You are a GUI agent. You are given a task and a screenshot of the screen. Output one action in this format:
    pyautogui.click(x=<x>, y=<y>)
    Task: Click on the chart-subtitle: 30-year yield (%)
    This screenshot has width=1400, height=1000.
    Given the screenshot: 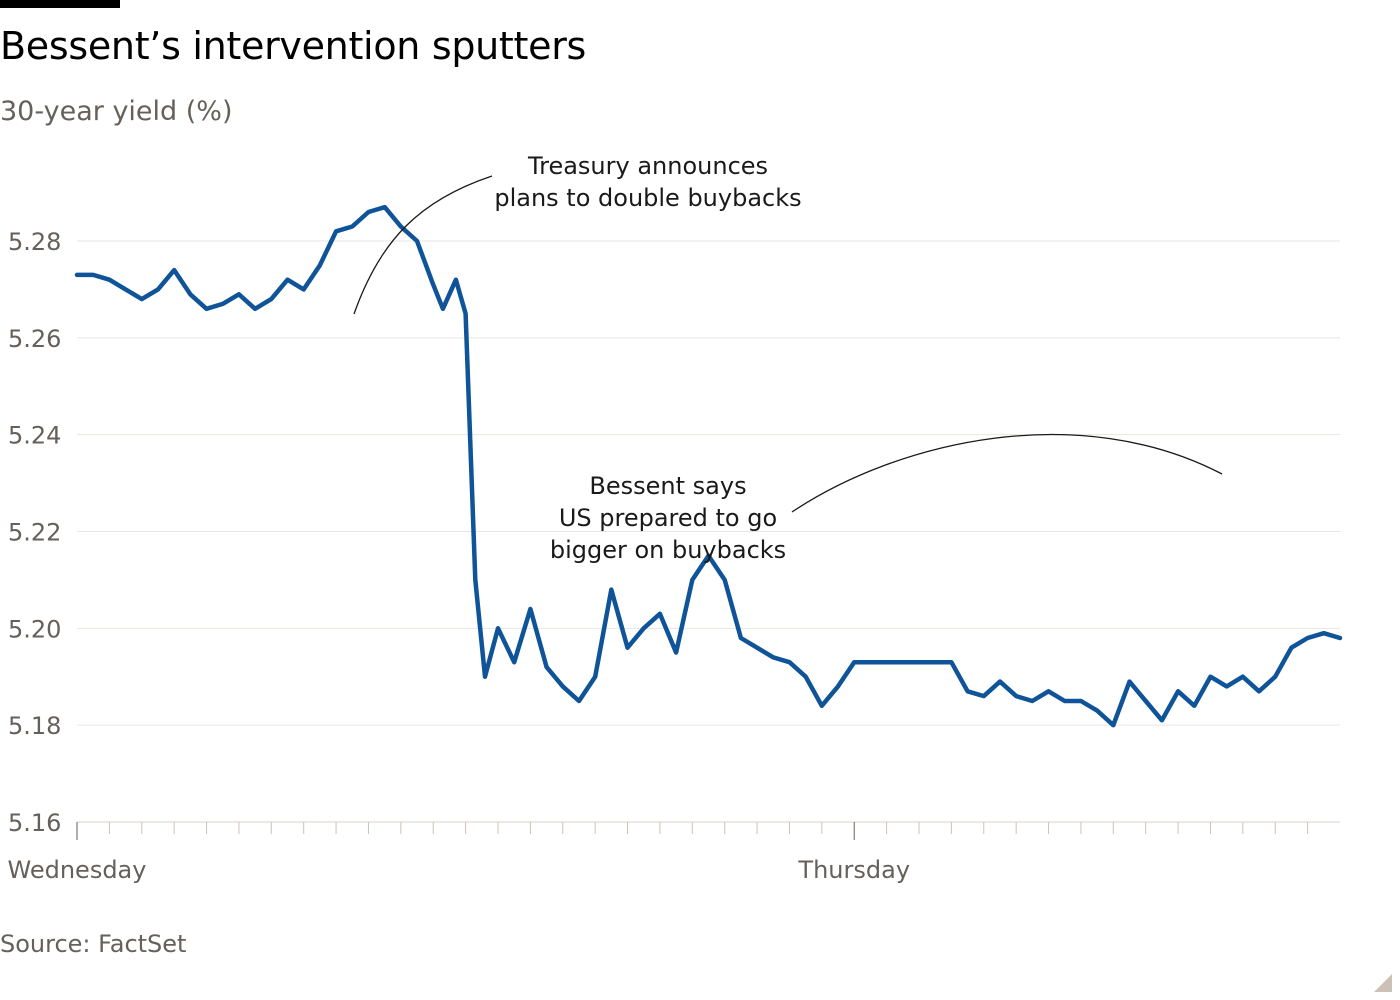 What is the action you would take?
    pyautogui.click(x=116, y=111)
    